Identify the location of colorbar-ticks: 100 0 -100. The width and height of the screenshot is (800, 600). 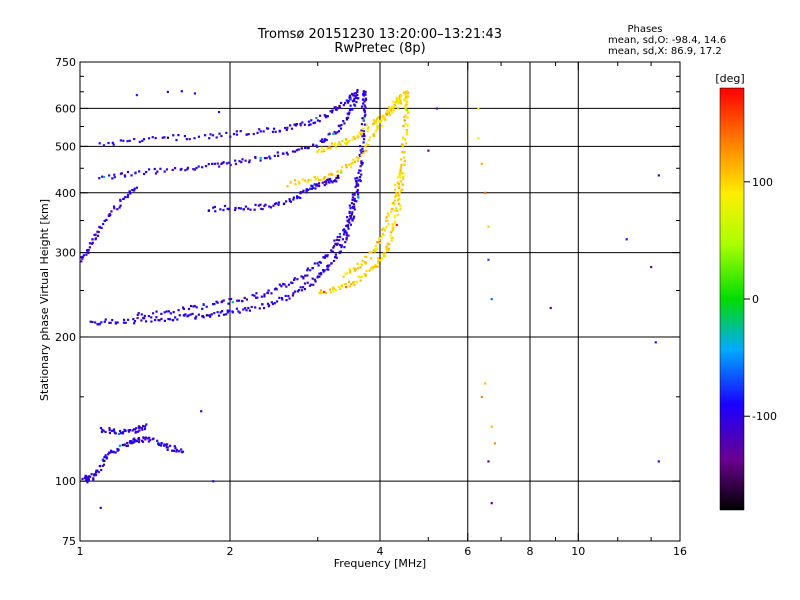
(760, 299).